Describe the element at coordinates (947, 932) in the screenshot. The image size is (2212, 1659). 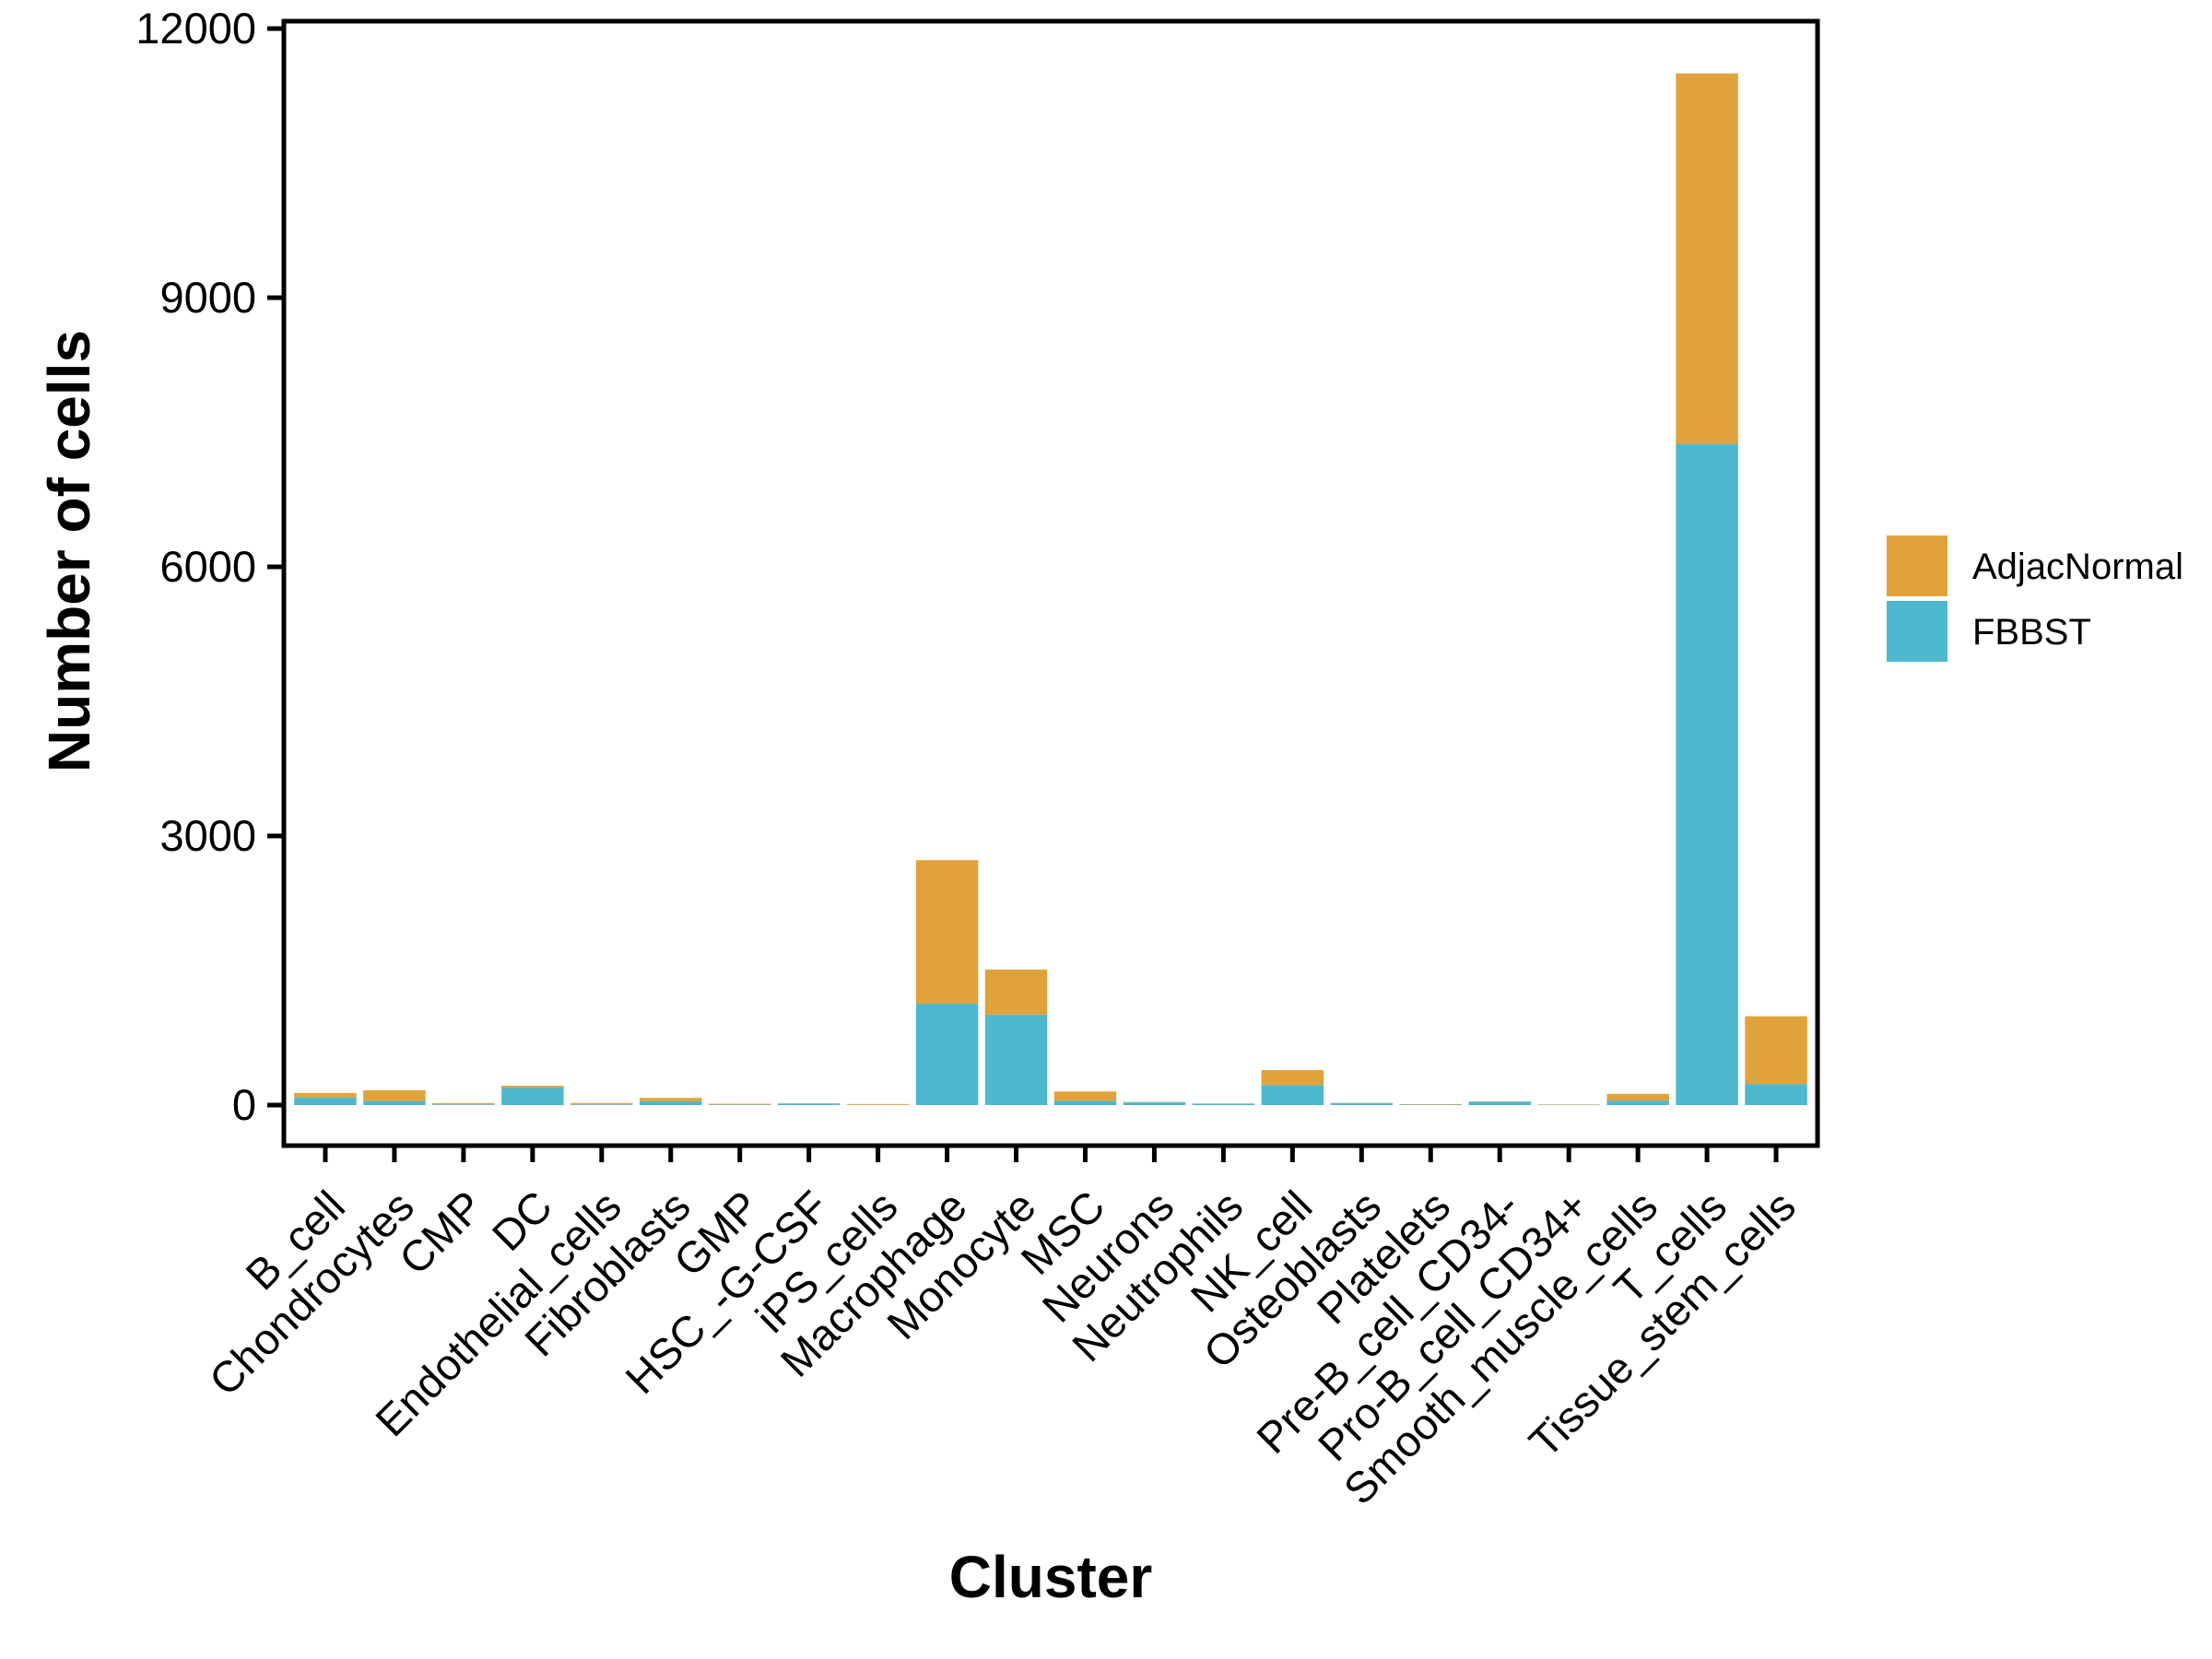
I see `bar-Macrophage-AdjacNormal` at that location.